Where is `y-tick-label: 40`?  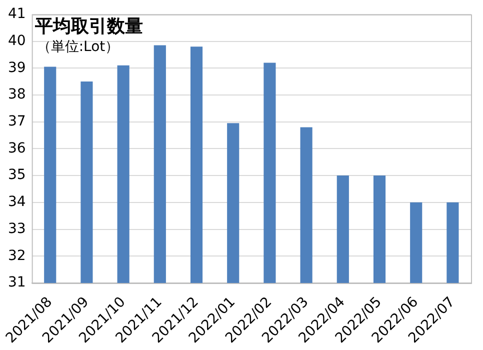 y-tick-label: 40 is located at coordinates (17, 40).